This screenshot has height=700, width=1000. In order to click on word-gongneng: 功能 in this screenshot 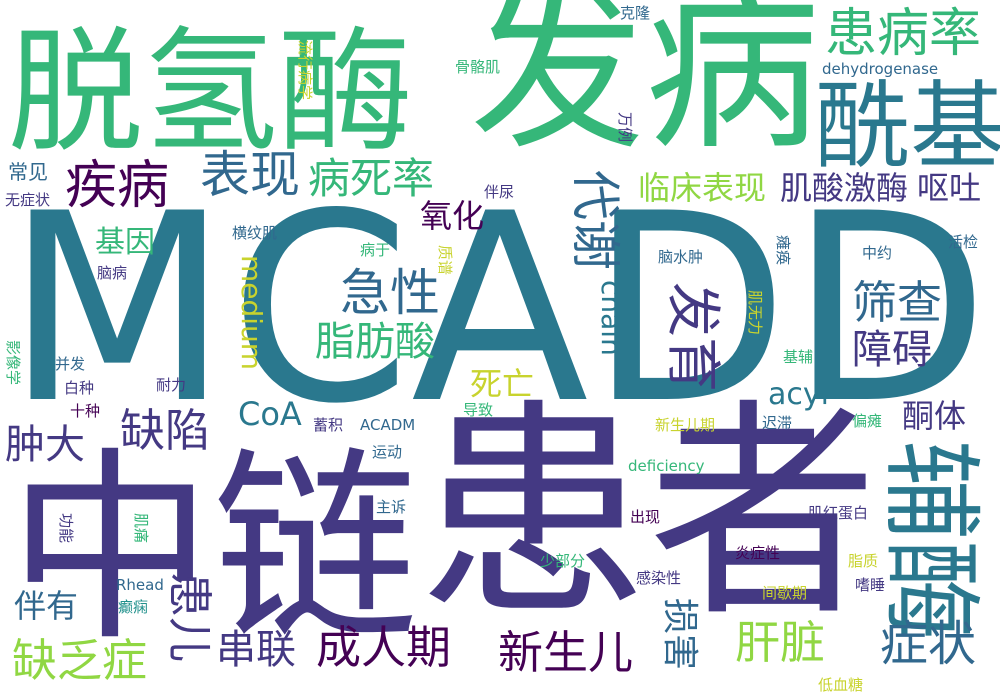, I will do `click(66, 528)`.